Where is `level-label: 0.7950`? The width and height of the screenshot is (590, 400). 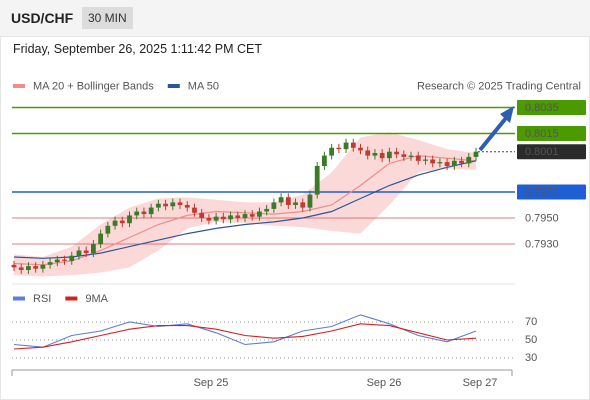
level-label: 0.7950 is located at coordinates (542, 218).